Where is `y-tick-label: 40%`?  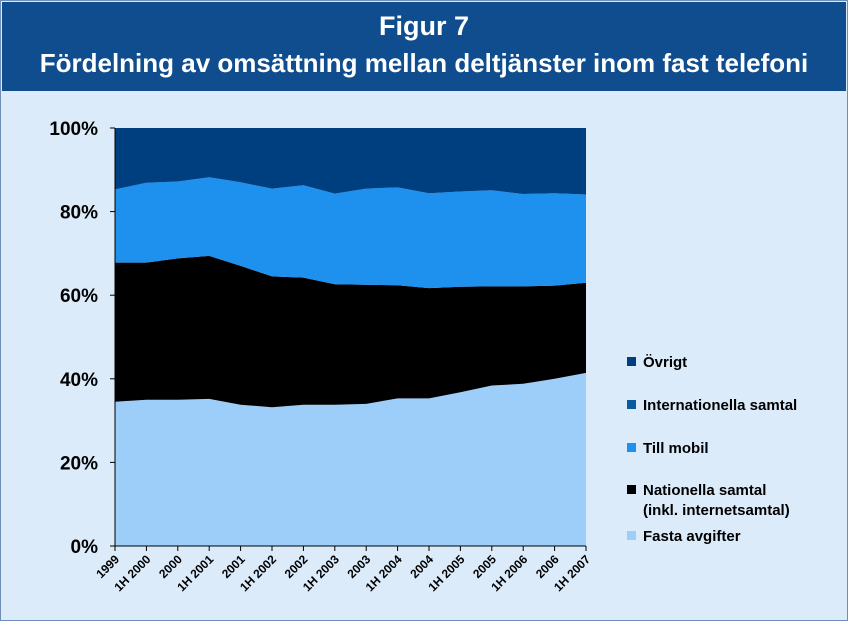
y-tick-label: 40% is located at coordinates (79, 380).